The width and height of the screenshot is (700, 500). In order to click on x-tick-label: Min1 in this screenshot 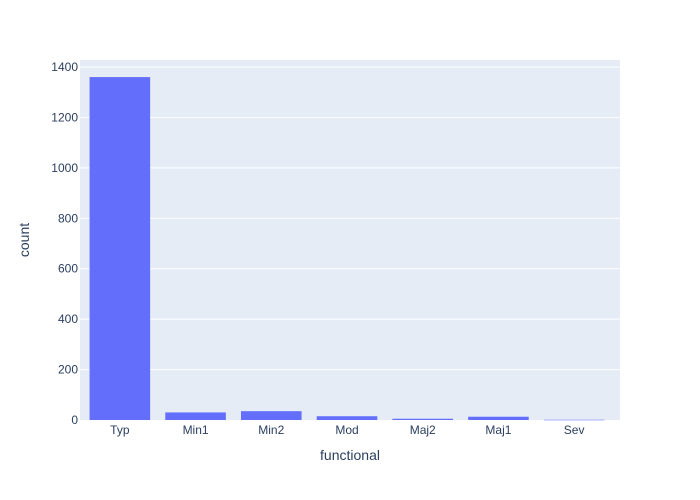, I will do `click(196, 430)`.